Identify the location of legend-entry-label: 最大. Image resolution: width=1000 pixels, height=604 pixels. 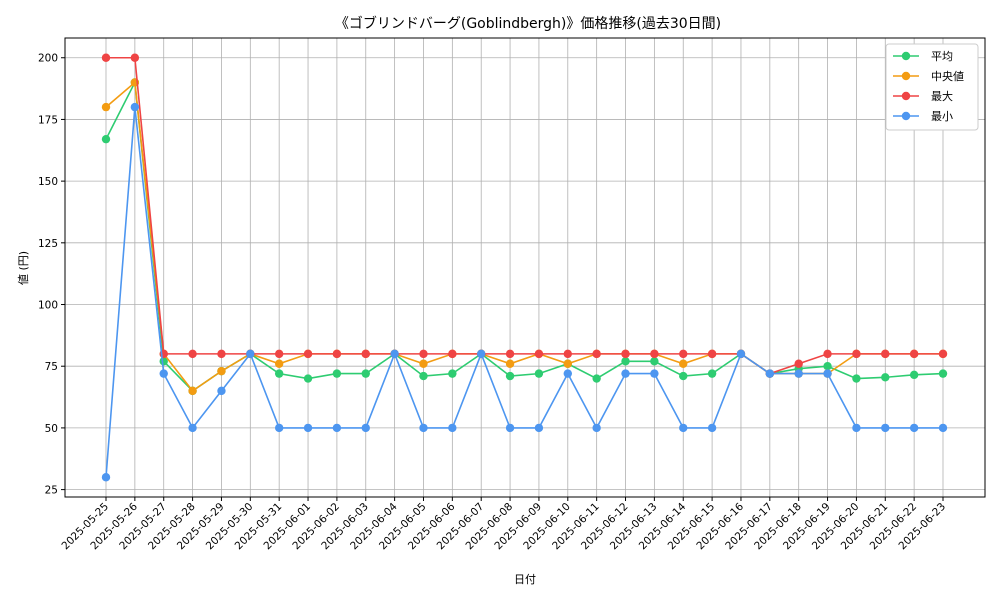
(942, 96).